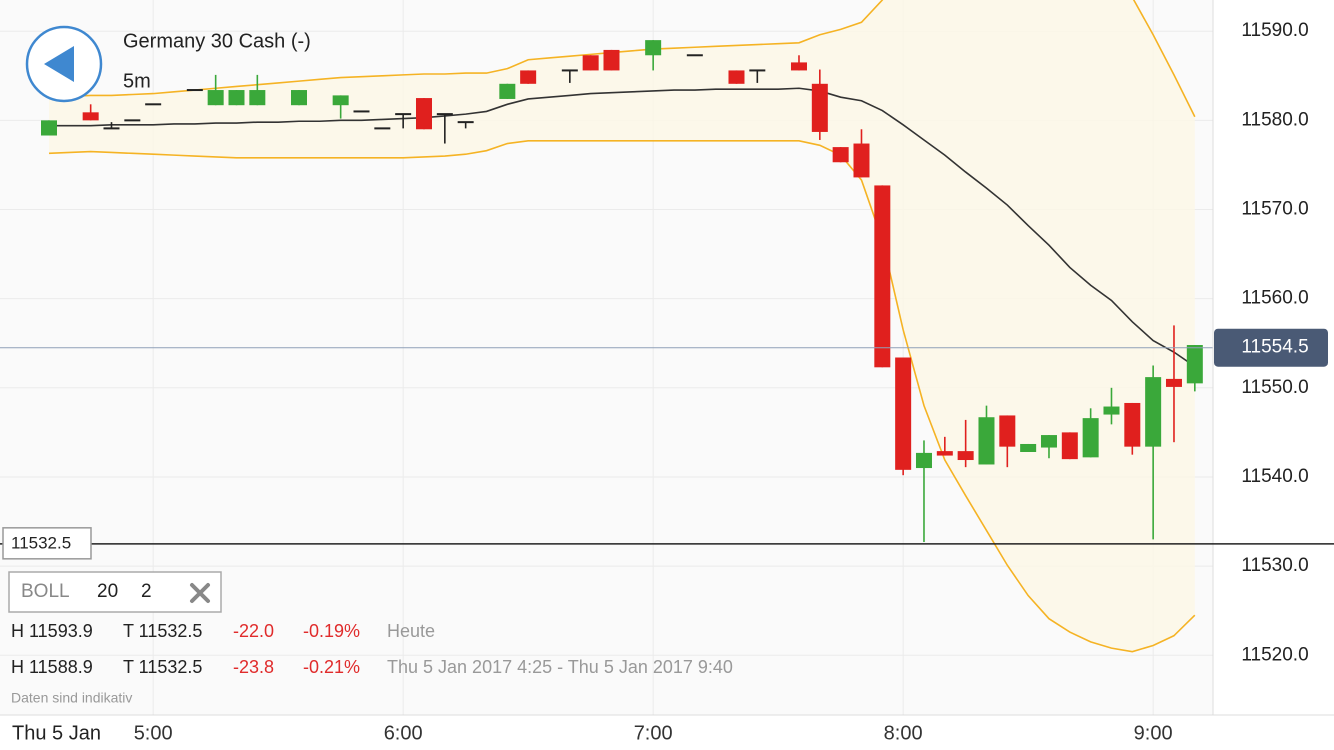 The height and width of the screenshot is (750, 1334). I want to click on indicator-name: BOLL, so click(45, 591).